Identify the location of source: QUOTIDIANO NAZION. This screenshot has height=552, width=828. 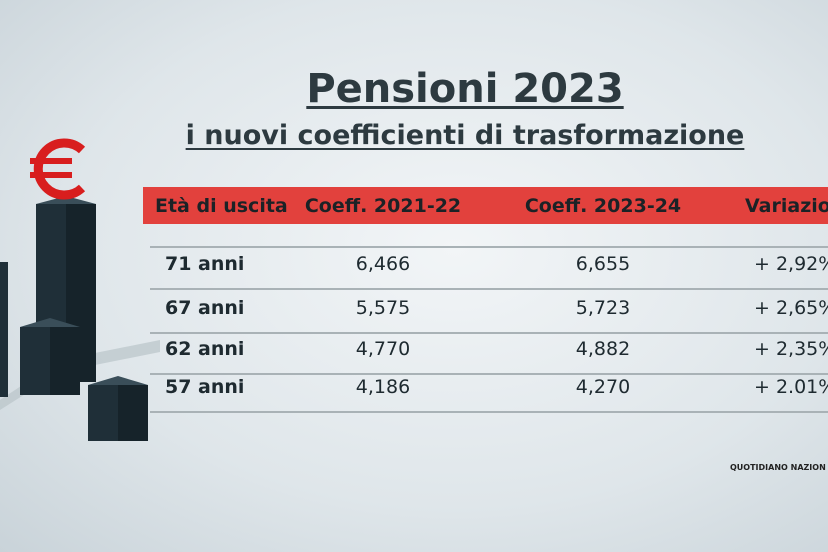
(778, 467).